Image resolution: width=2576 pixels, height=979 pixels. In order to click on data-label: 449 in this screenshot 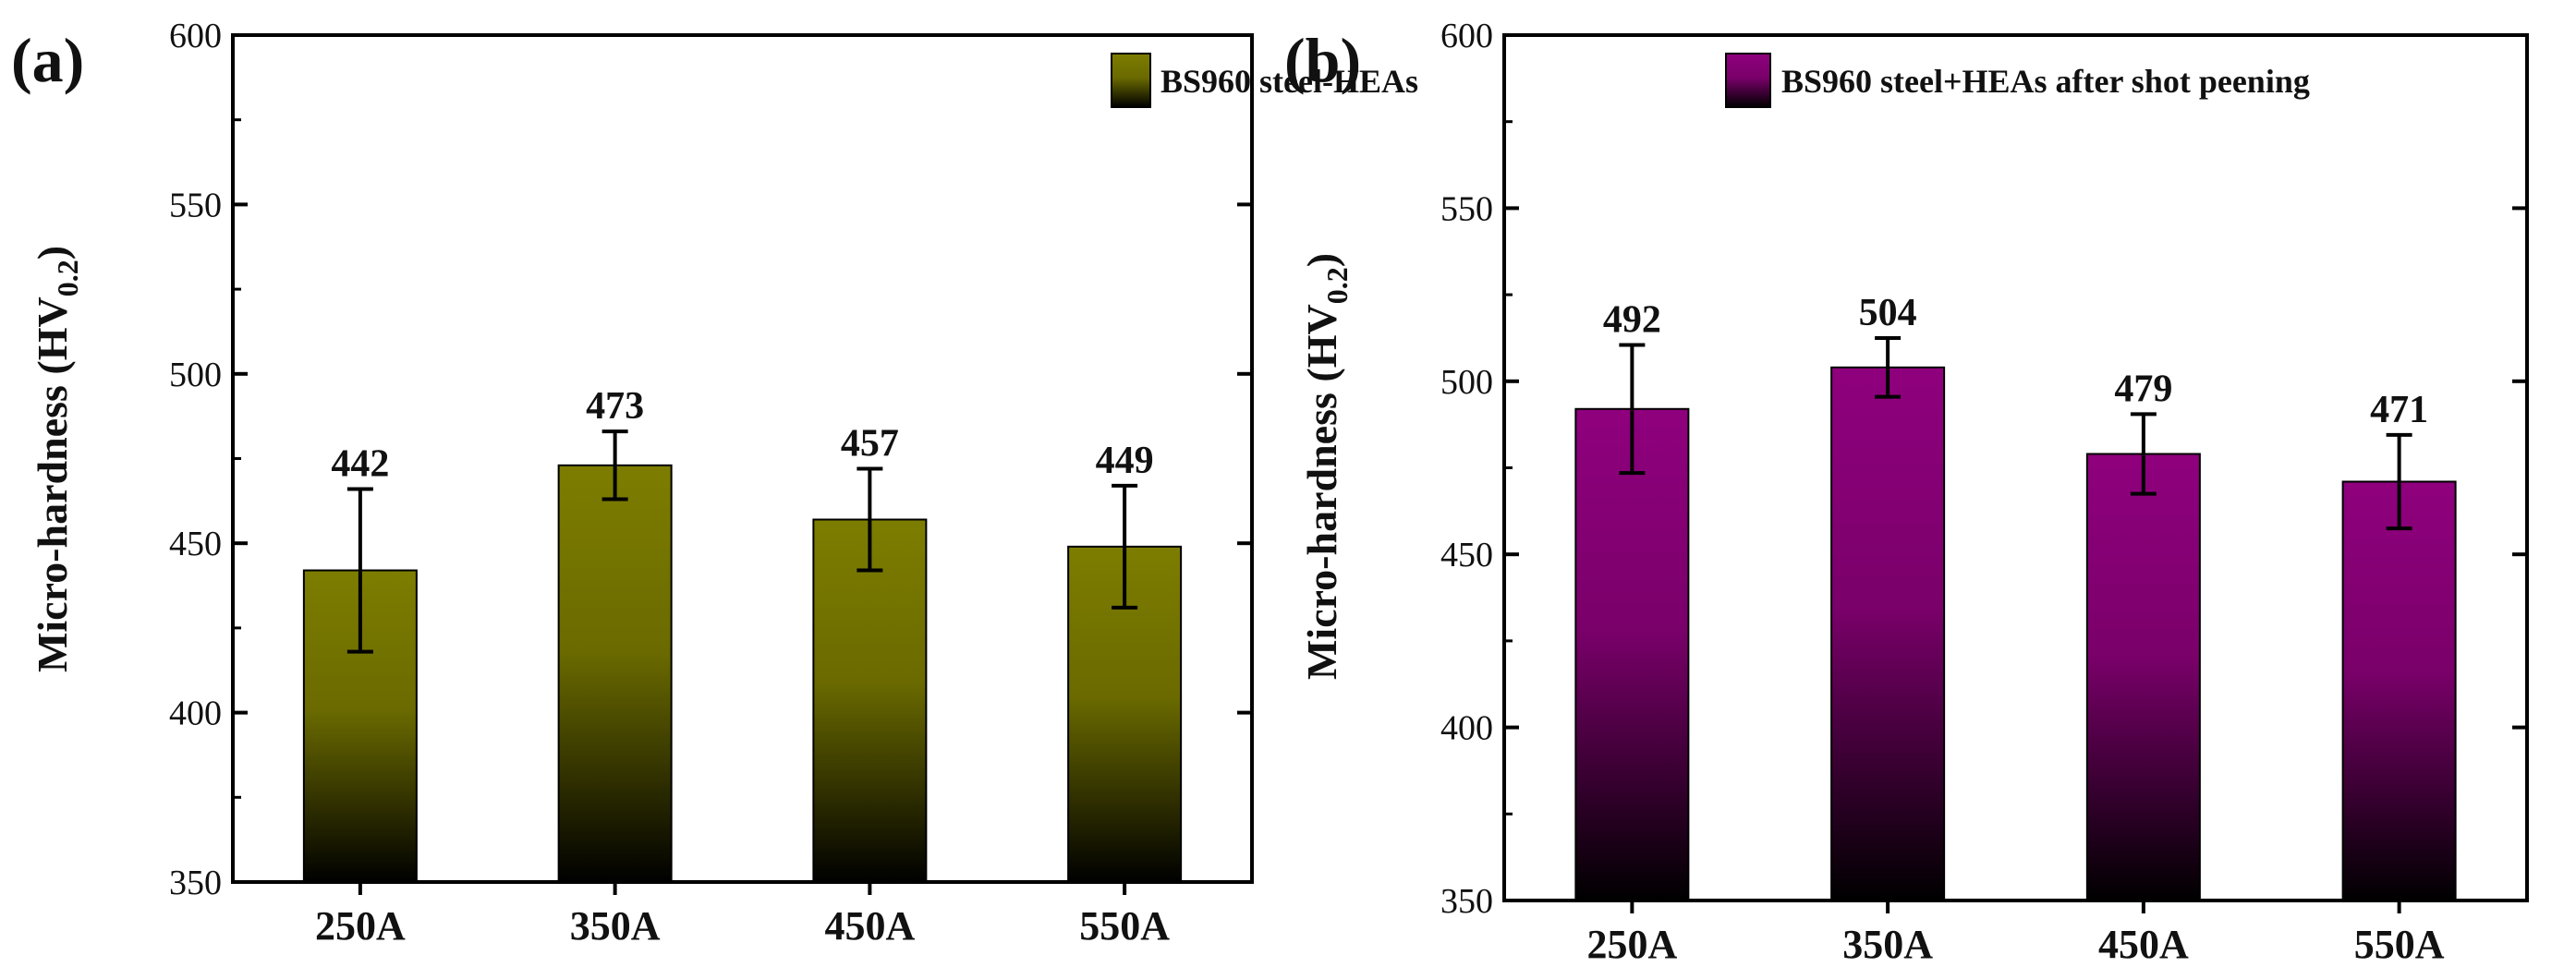, I will do `click(1125, 461)`.